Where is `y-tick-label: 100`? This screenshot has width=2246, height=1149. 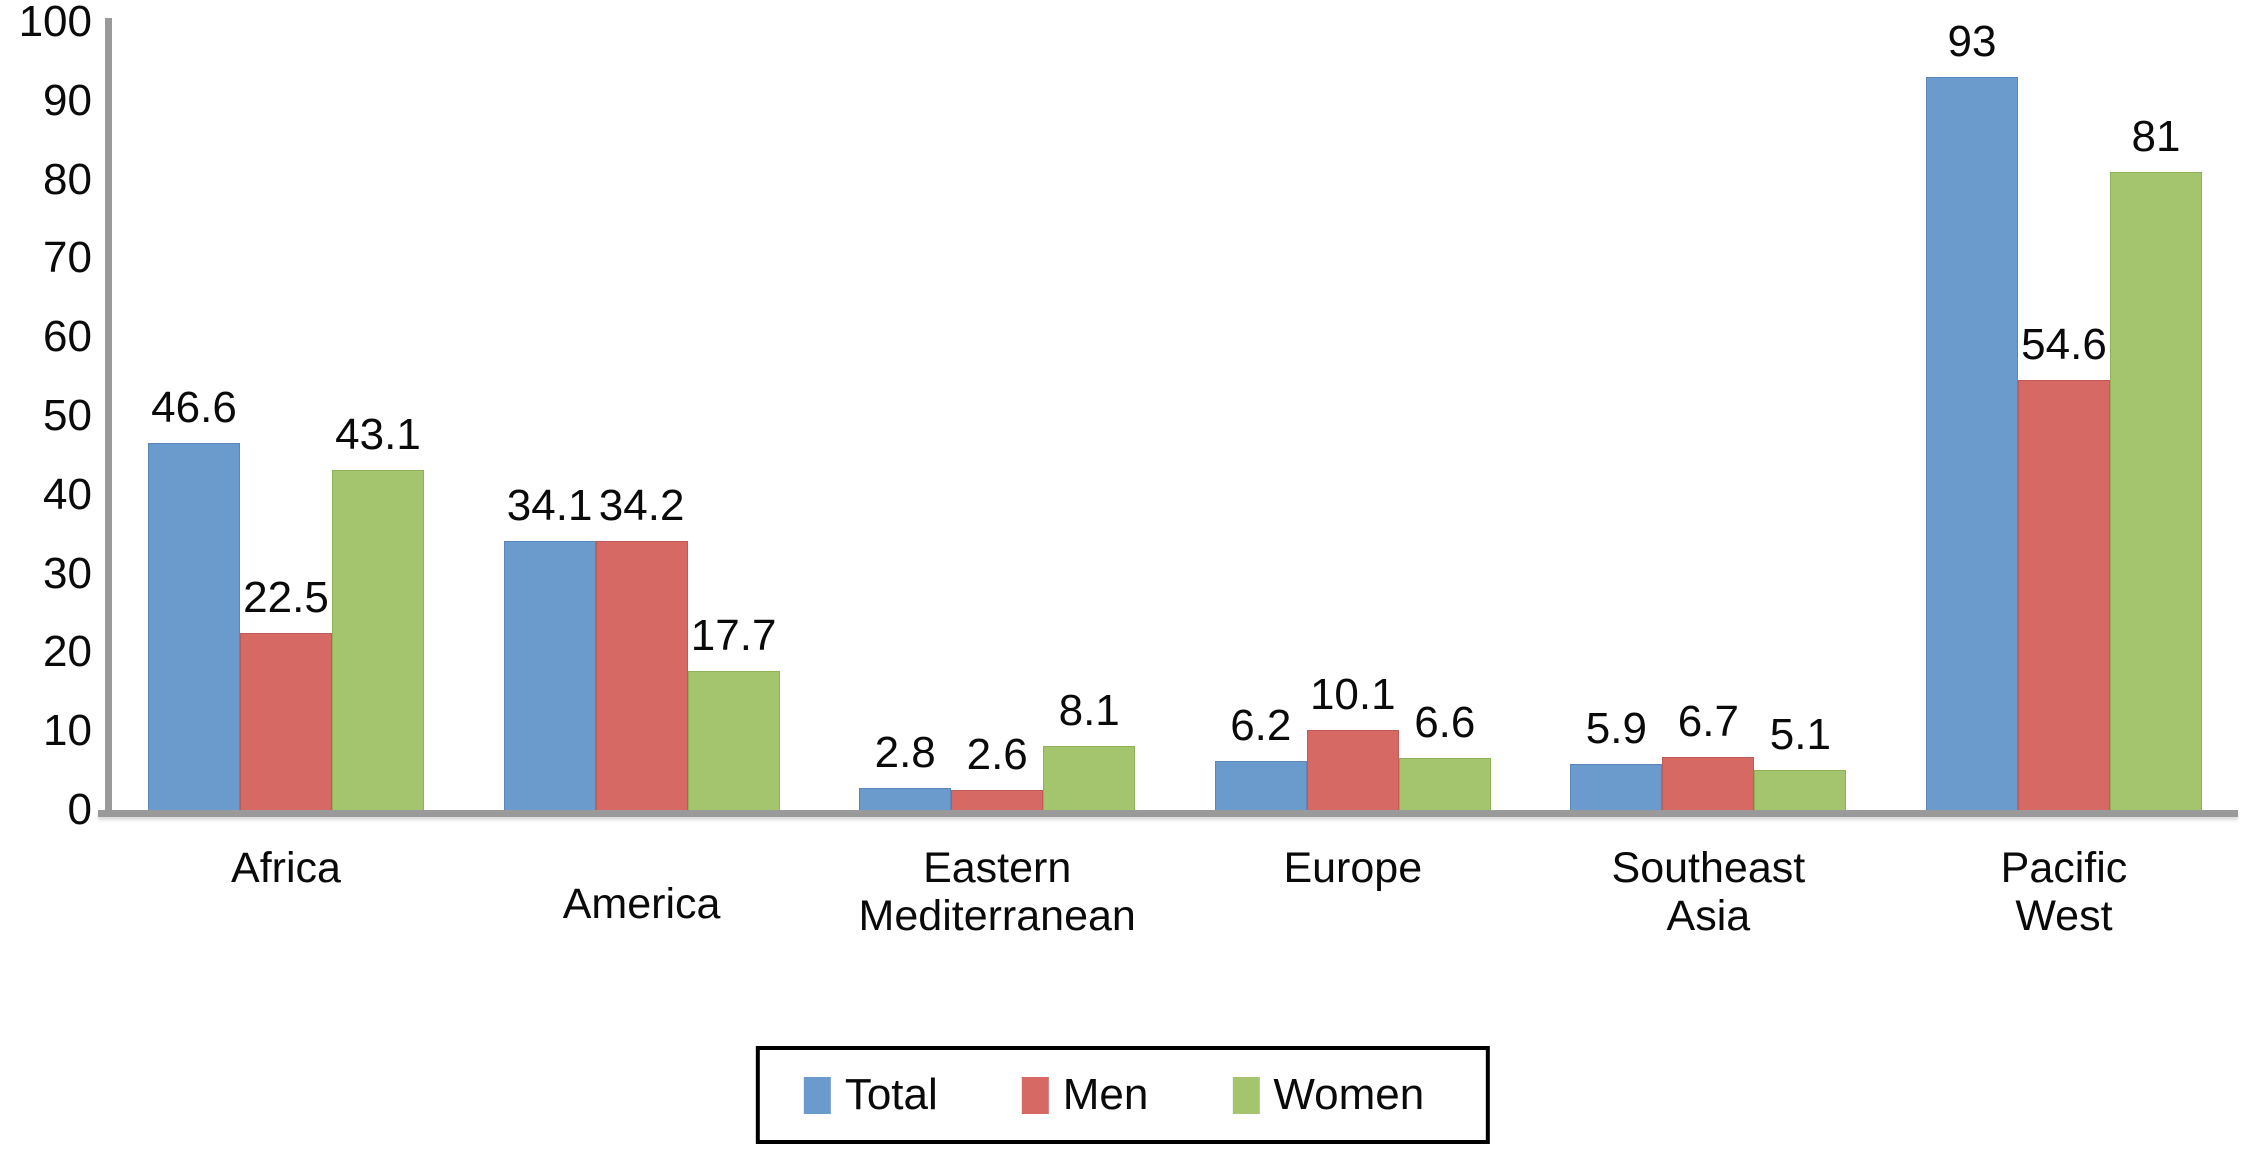 y-tick-label: 100 is located at coordinates (55, 23).